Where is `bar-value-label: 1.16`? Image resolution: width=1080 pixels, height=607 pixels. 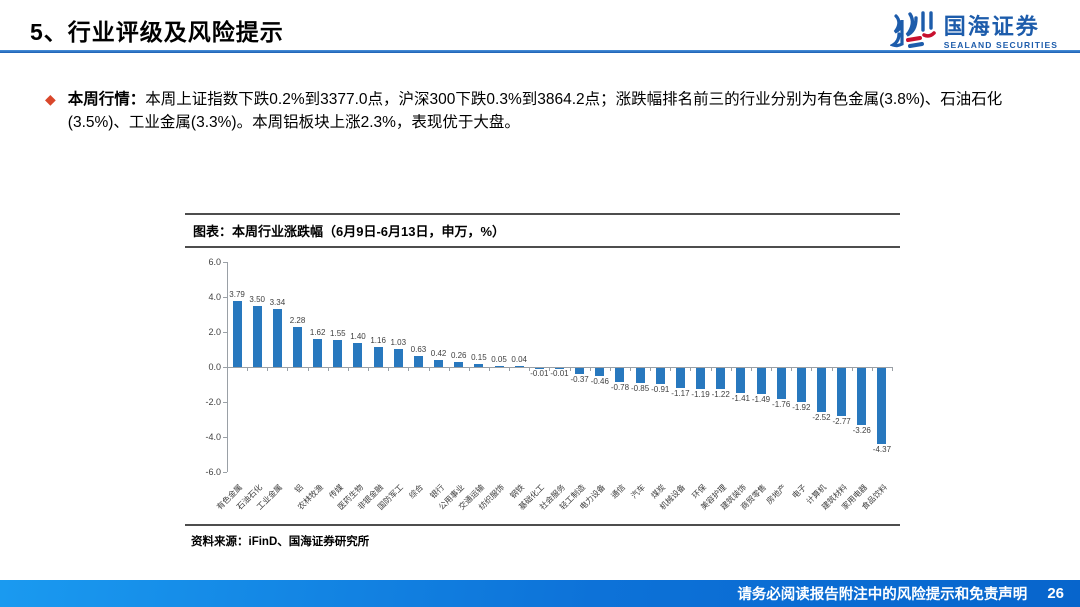
bar-value-label: 1.16 is located at coordinates (378, 340).